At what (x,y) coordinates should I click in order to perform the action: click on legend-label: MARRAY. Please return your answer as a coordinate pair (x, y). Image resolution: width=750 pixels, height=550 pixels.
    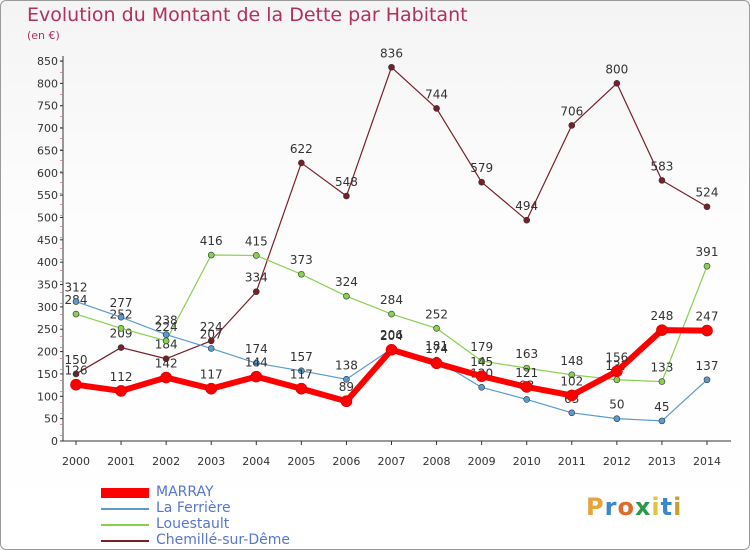
    Looking at the image, I should click on (185, 492).